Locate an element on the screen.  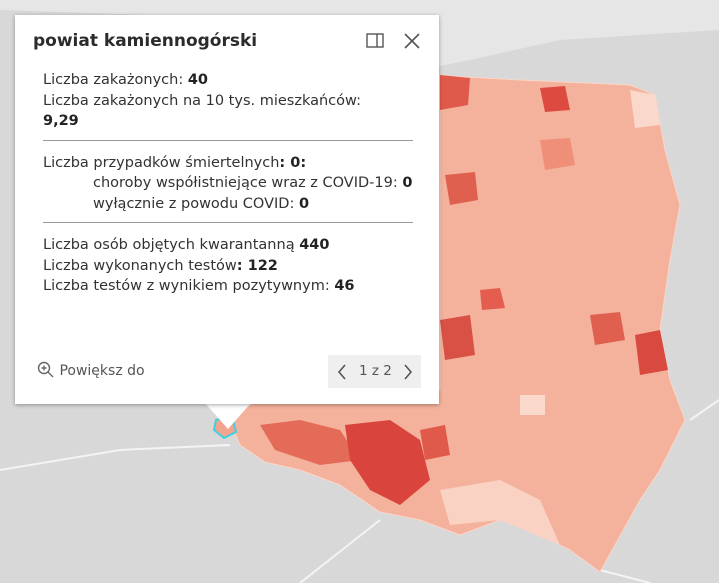
field: Liczba wykonanych testów: 122 is located at coordinates (228, 266).